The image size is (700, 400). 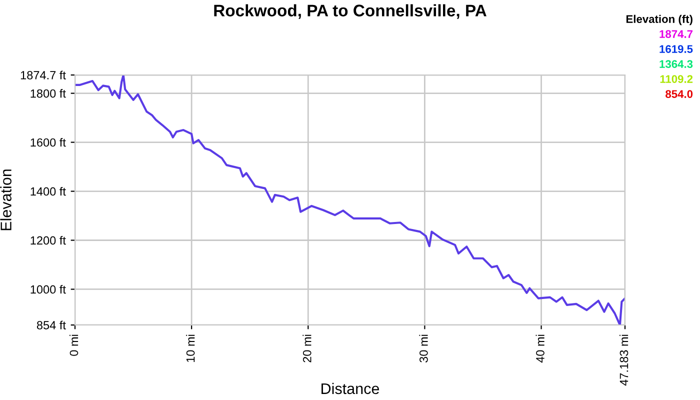 What do you see at coordinates (676, 49) in the screenshot?
I see `text: 1619.5` at bounding box center [676, 49].